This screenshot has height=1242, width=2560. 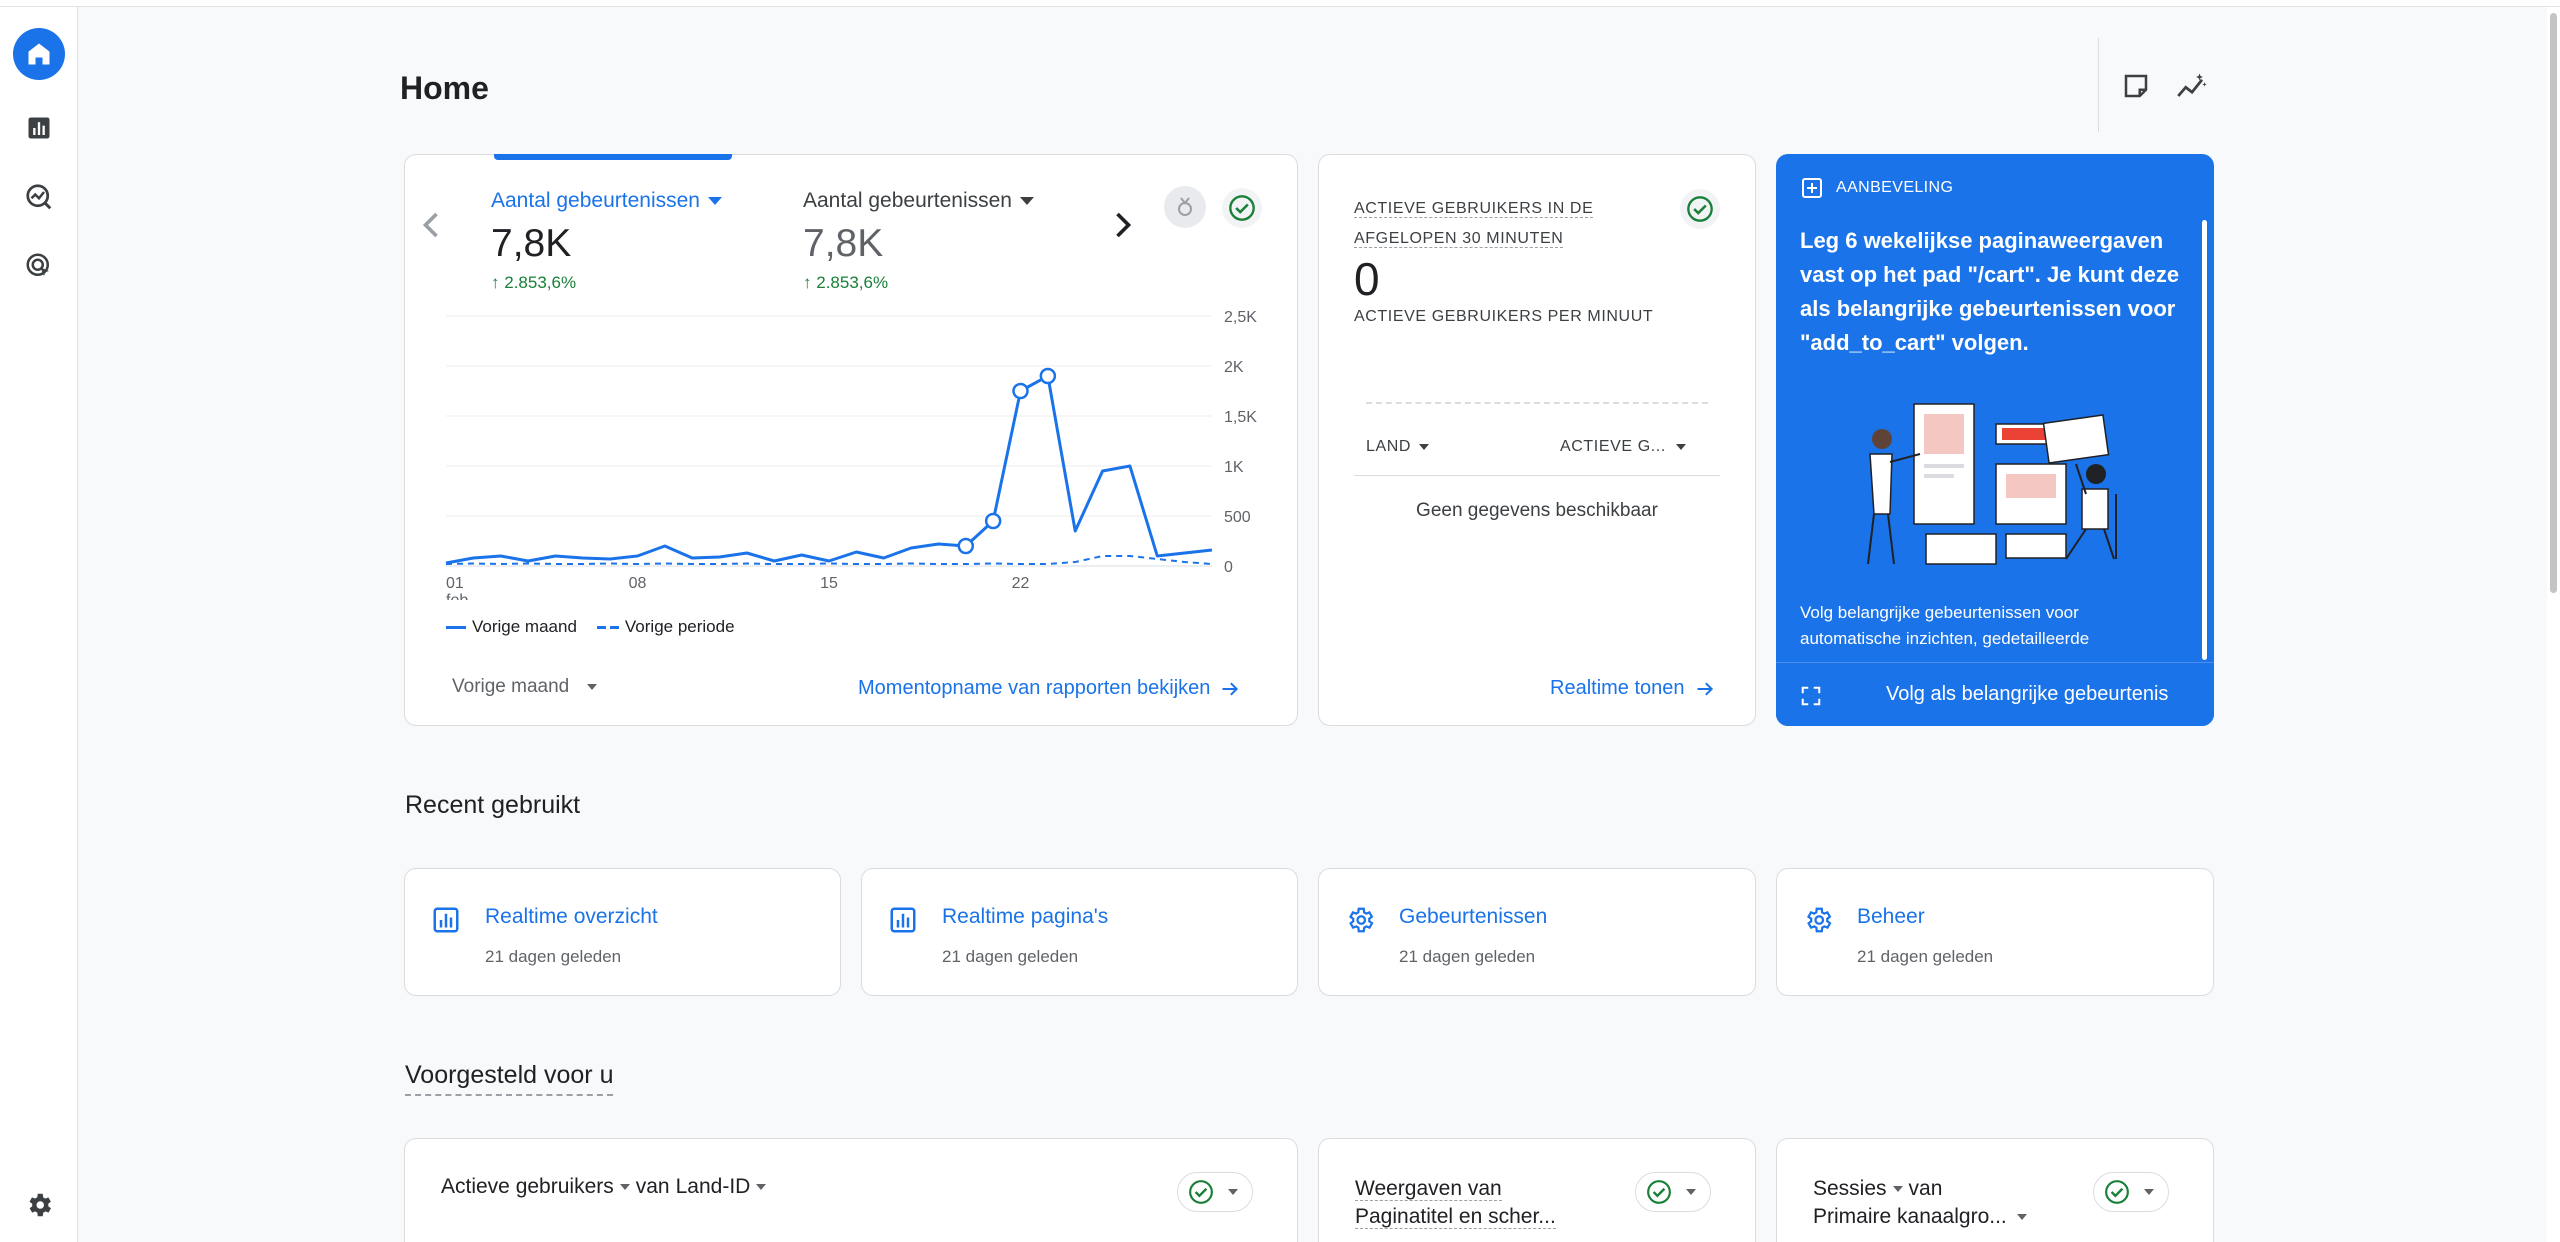 What do you see at coordinates (713, 1186) in the screenshot?
I see `suggested-dimension: Land-ID` at bounding box center [713, 1186].